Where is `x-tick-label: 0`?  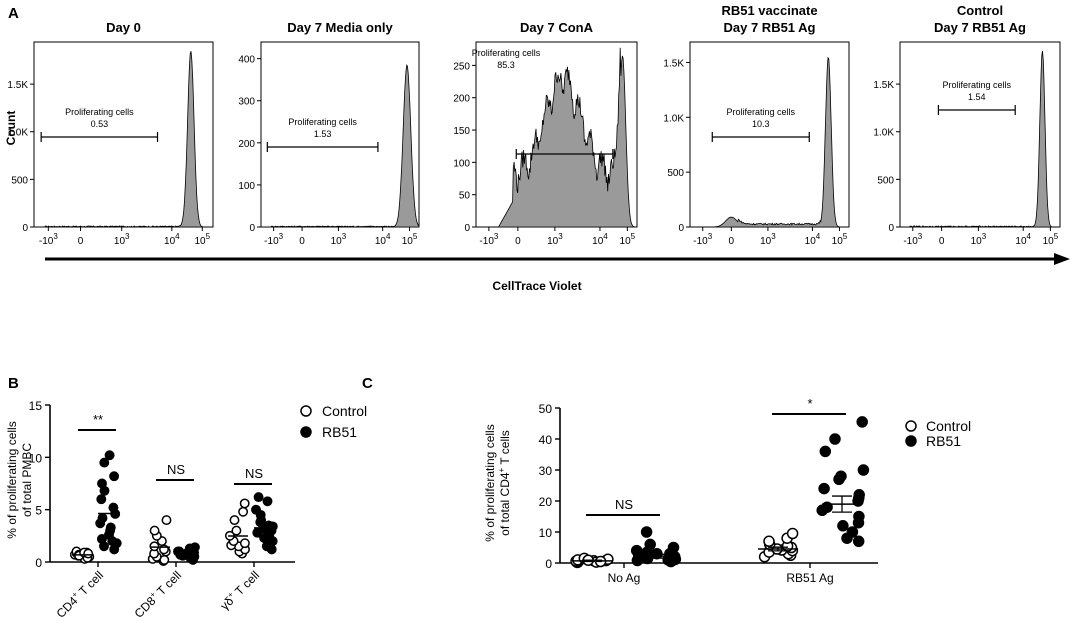
x-tick-label: 0 is located at coordinates (942, 241).